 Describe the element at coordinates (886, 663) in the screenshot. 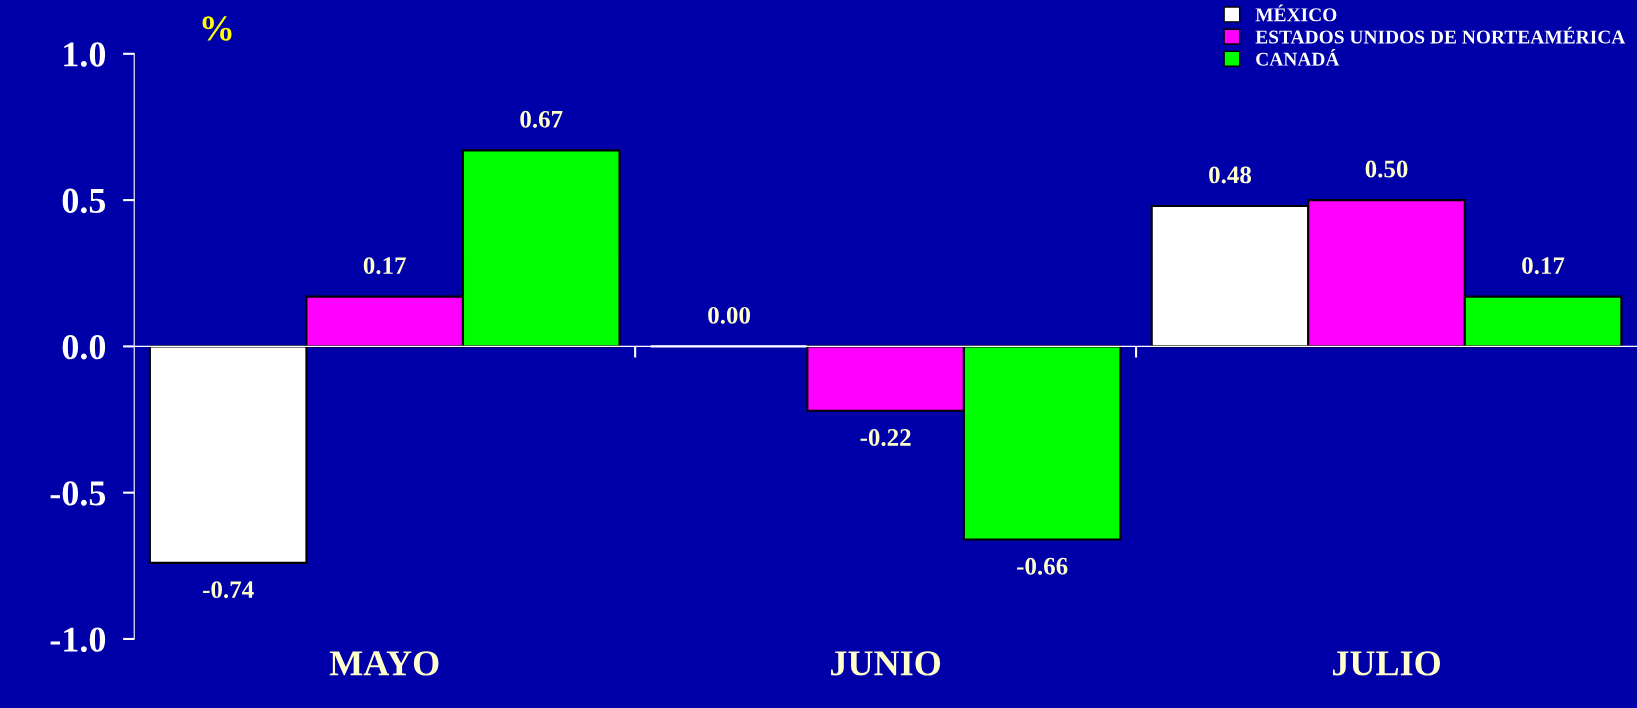

I see `x-tick-label: JUNIO` at that location.